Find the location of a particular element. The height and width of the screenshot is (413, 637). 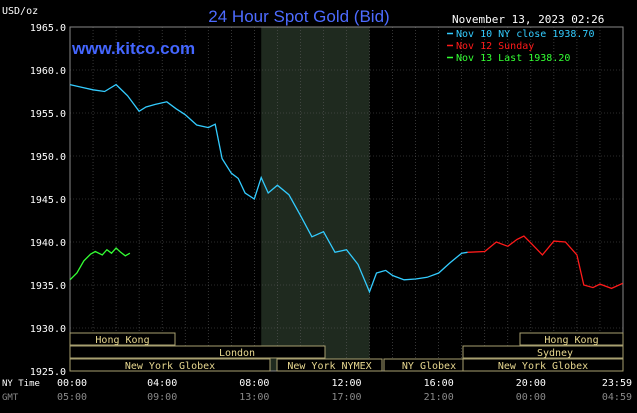

legend-entry: Nov 10 NY close 1938.70 is located at coordinates (525, 34).